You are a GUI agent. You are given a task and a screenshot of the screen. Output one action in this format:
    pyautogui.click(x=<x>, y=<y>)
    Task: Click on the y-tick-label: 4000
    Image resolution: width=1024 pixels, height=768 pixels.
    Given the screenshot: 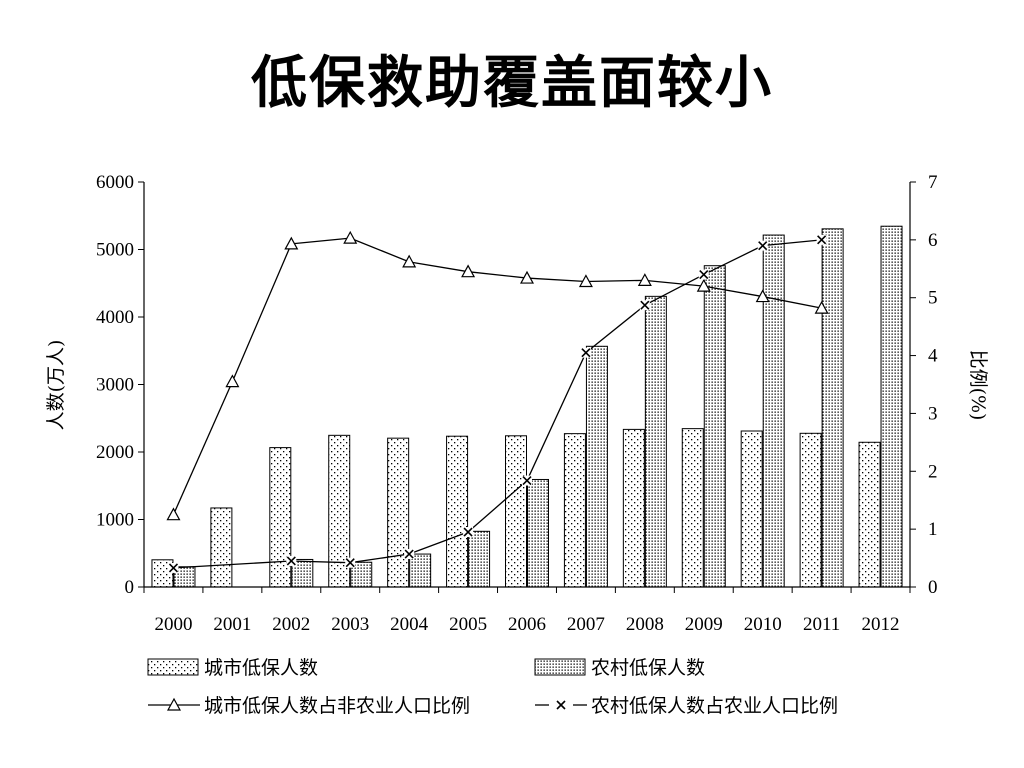 What is the action you would take?
    pyautogui.click(x=115, y=317)
    